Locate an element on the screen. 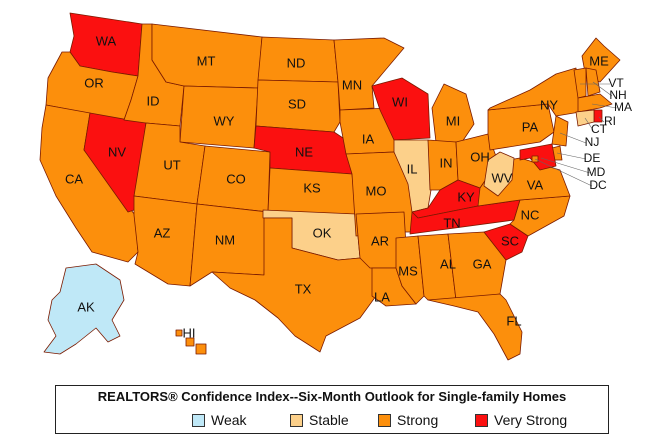  state-az is located at coordinates (165, 241).